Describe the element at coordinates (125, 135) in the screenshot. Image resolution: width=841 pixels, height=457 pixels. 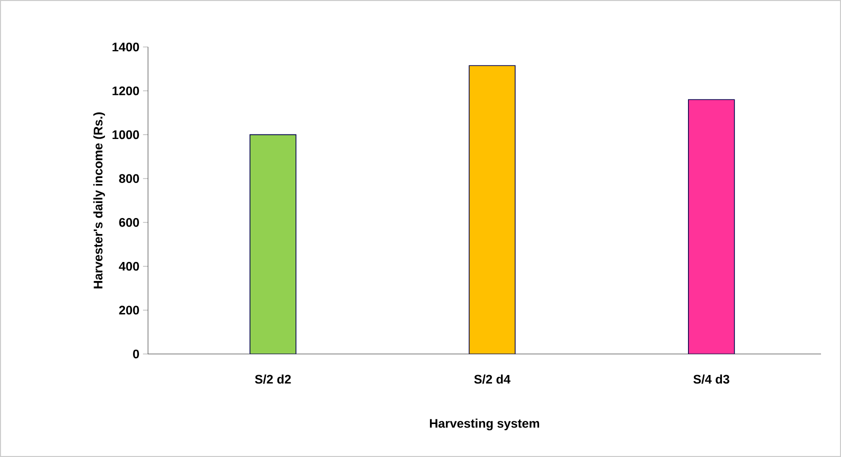
I see `y-tick-label: 1000` at that location.